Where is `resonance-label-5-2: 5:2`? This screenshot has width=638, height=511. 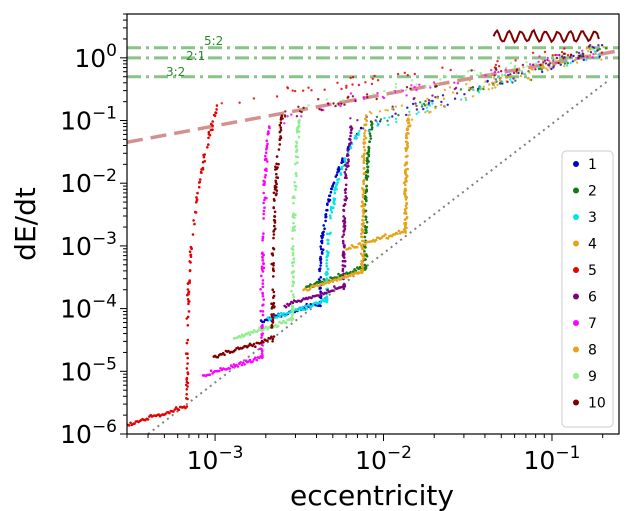
resonance-label-5-2: 5:2 is located at coordinates (213, 41).